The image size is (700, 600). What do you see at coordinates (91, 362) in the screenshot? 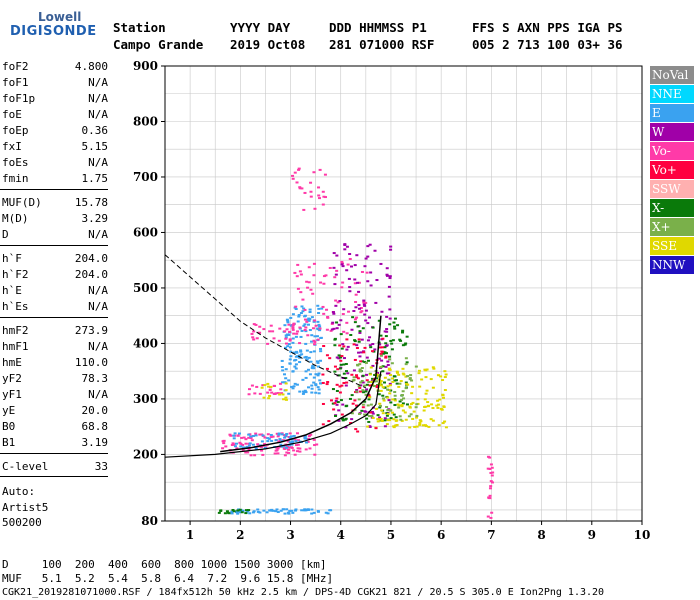
I see `param-value: 110.0` at bounding box center [91, 362].